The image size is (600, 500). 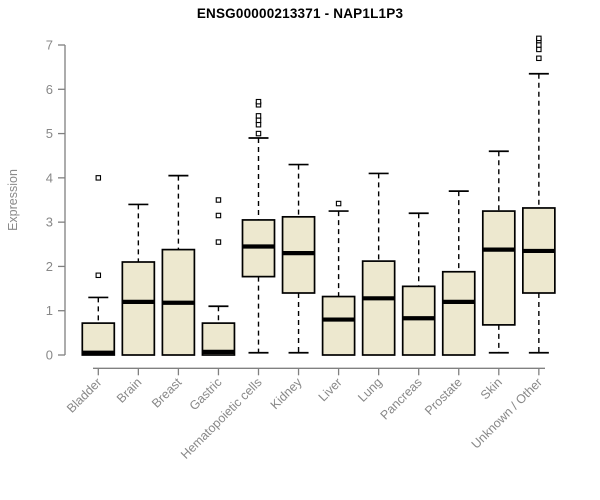 I want to click on y-tick-label: 7, so click(x=49, y=45).